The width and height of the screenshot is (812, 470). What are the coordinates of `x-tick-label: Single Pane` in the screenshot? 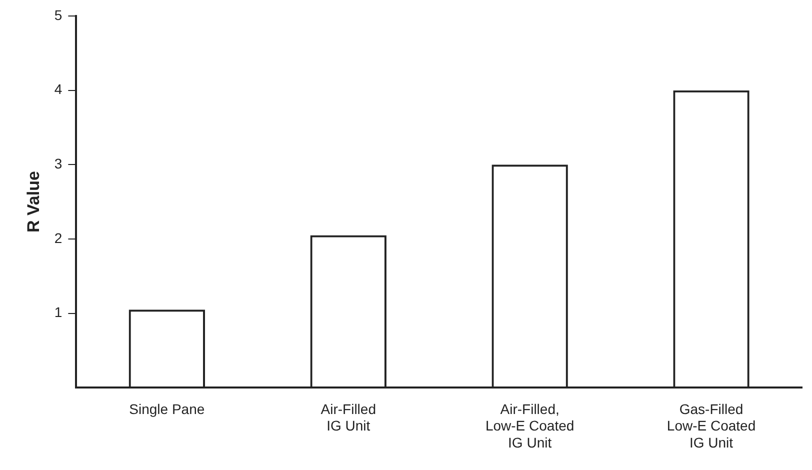 It's located at (167, 408).